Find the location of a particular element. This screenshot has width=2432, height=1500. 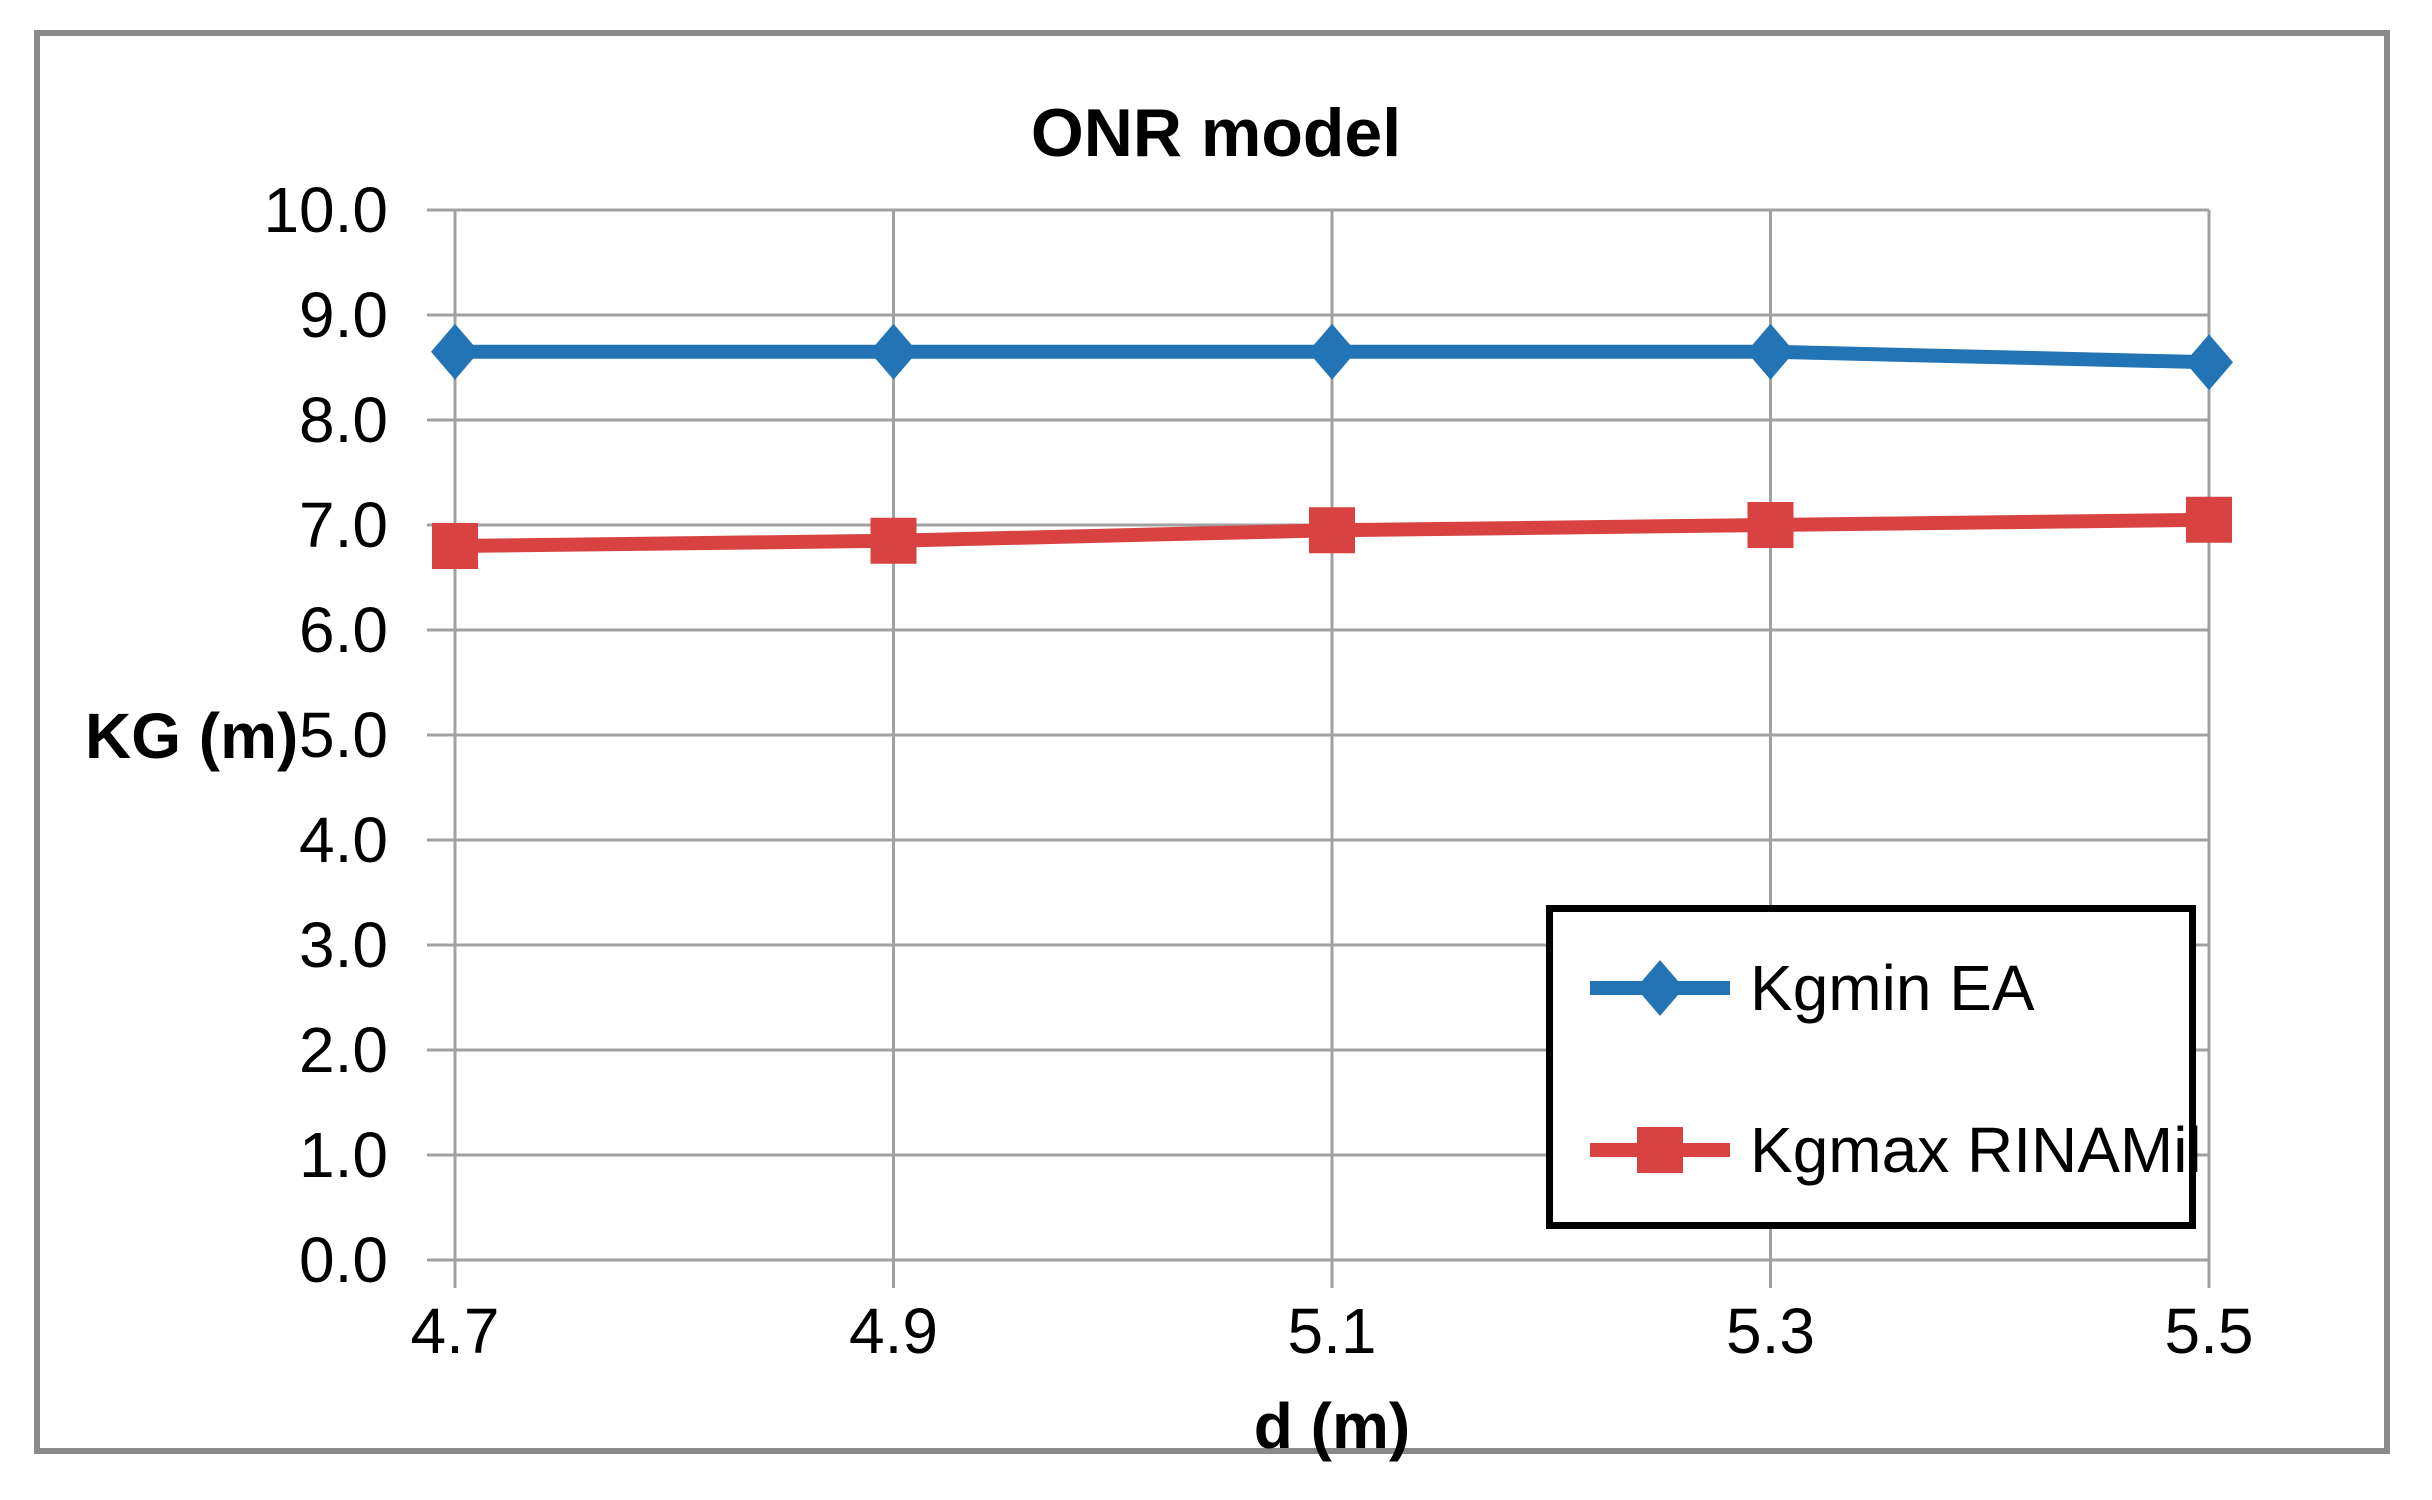

legend-square-icon is located at coordinates (1660, 1150).